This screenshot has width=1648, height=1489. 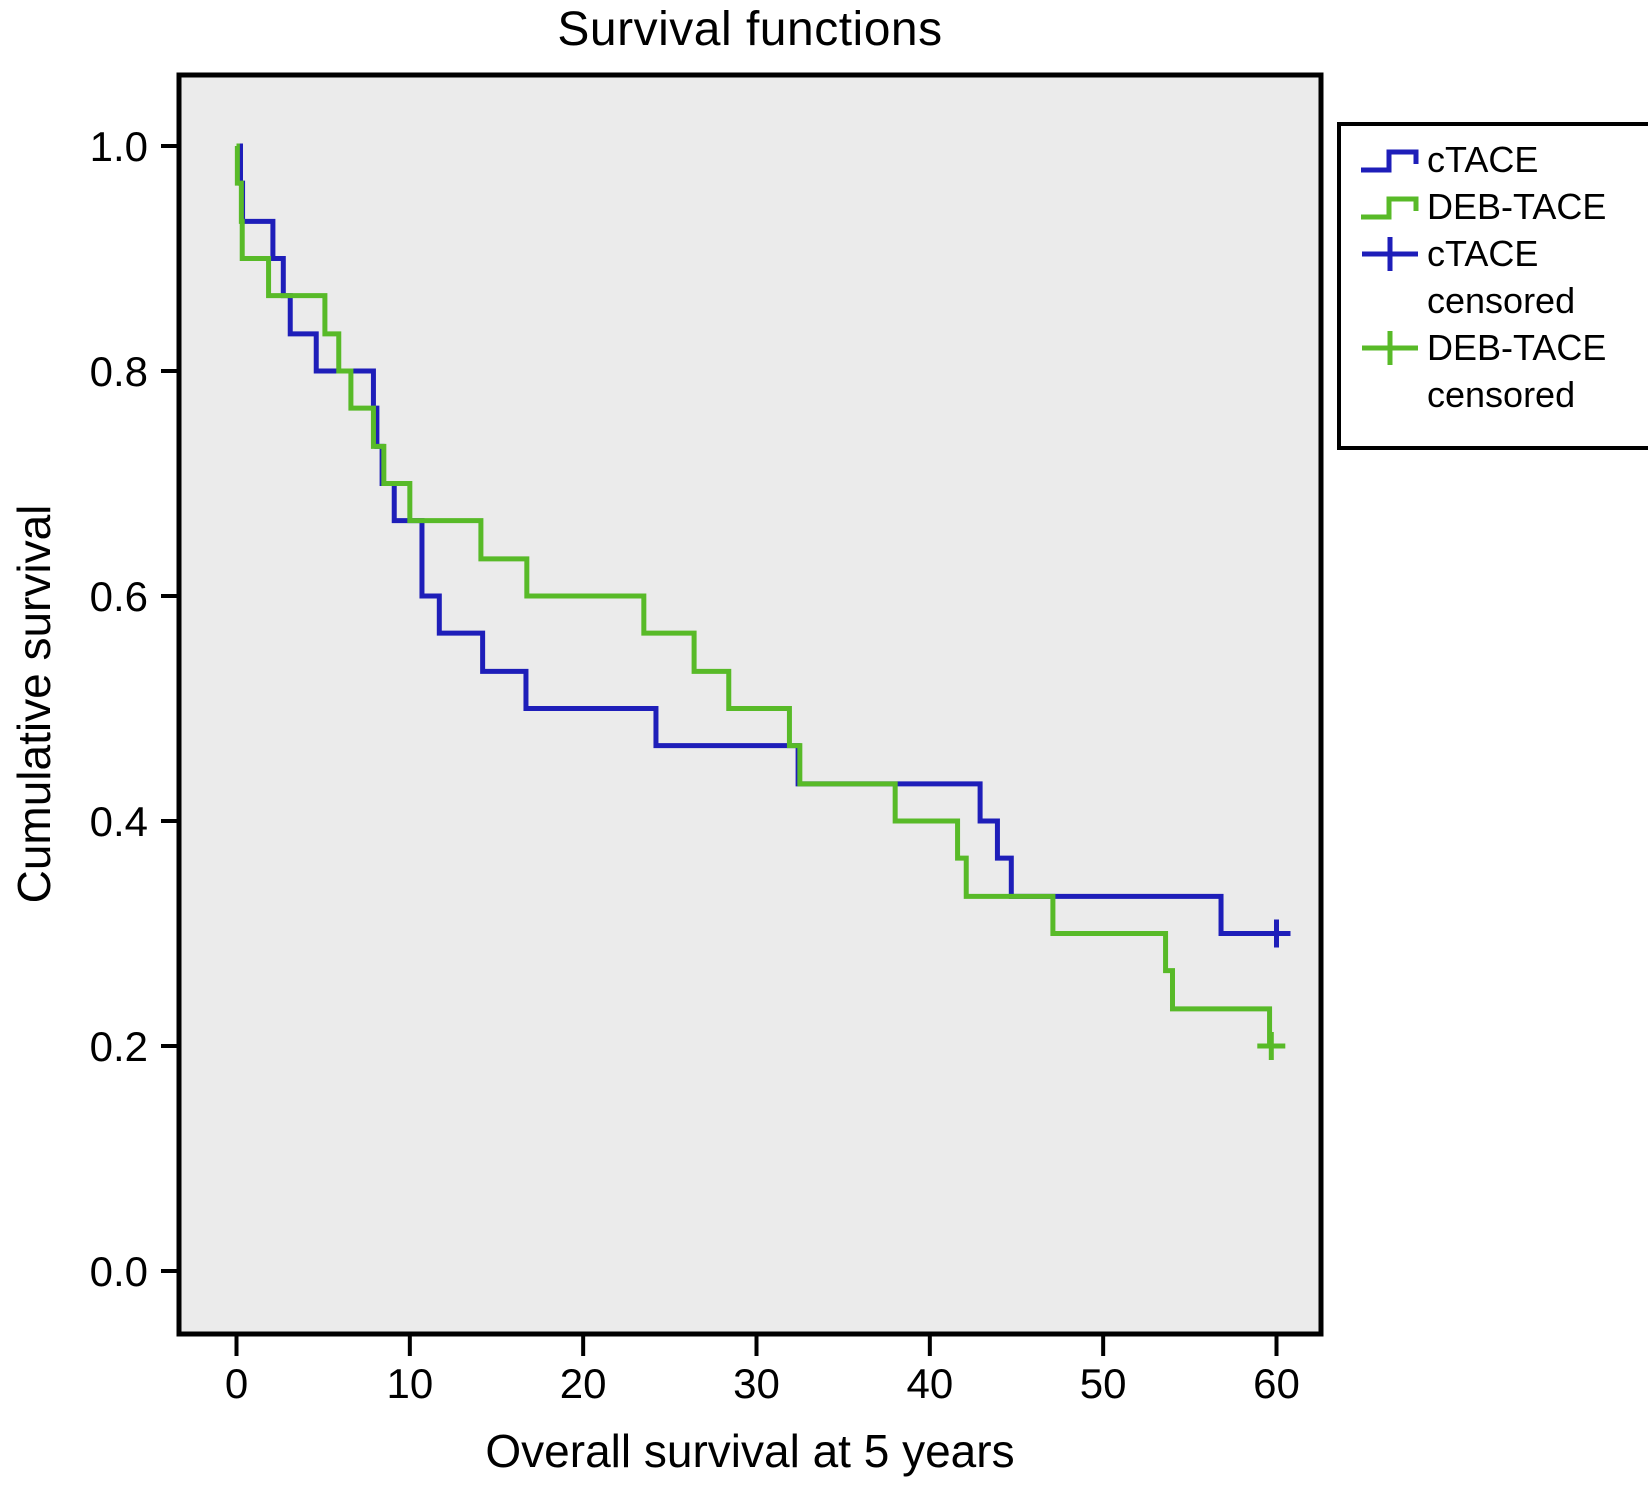 I want to click on x-tick-label-40: 40, so click(x=929, y=1383).